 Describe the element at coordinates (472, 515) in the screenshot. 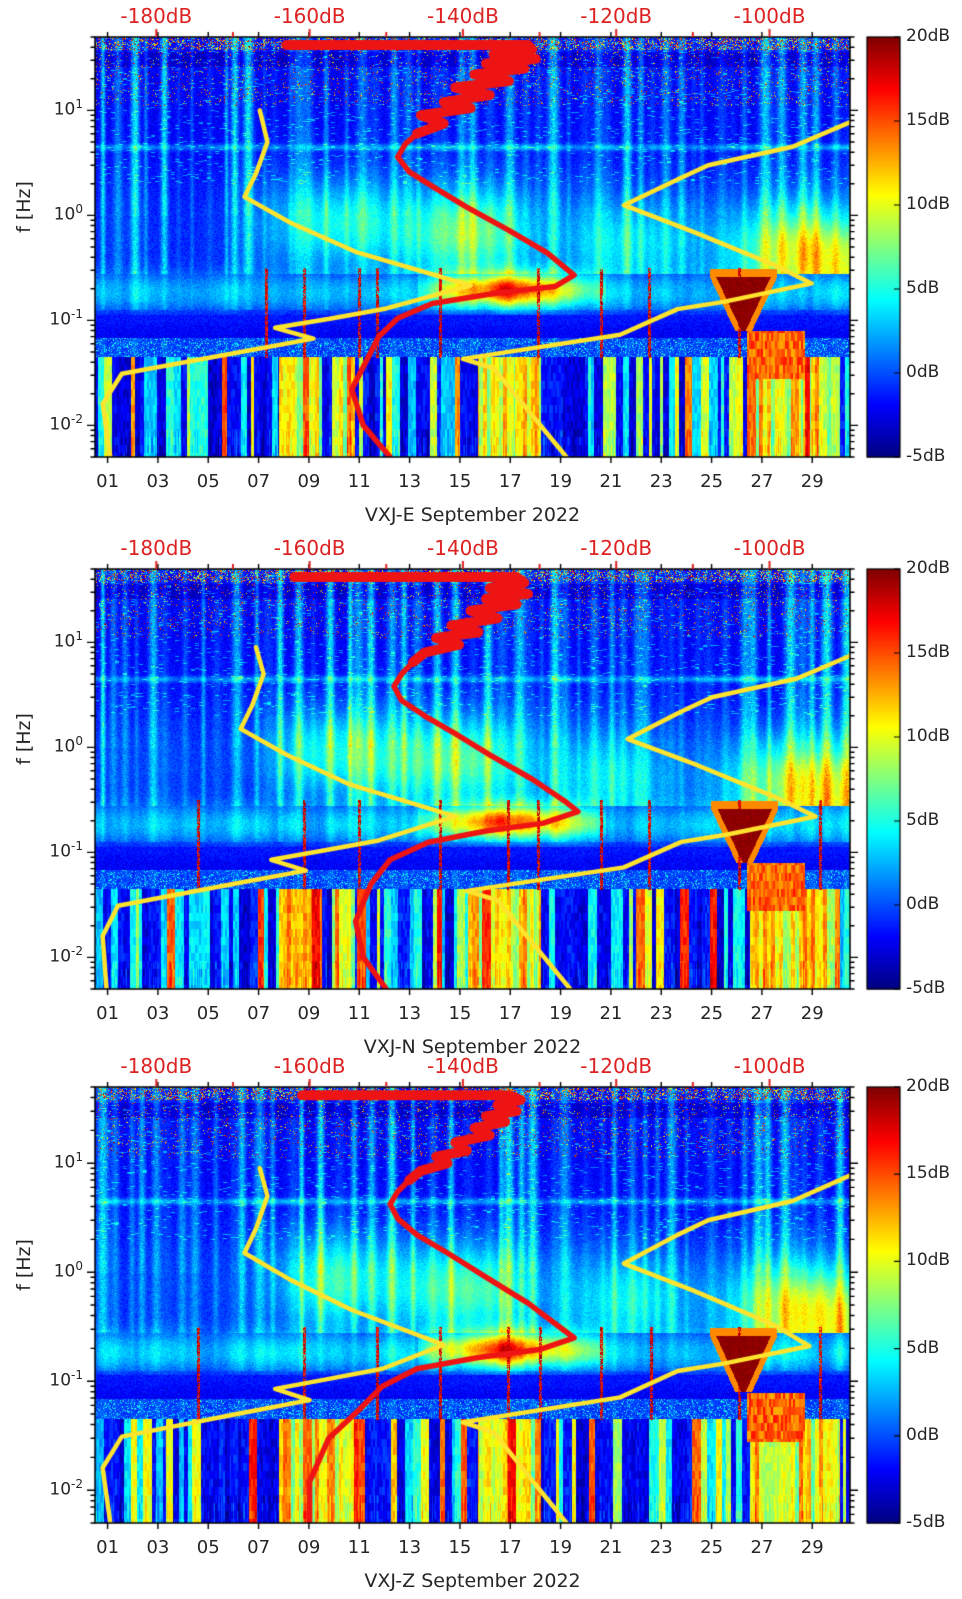

I see `x-axis-title: VXJ-E September 2022` at that location.